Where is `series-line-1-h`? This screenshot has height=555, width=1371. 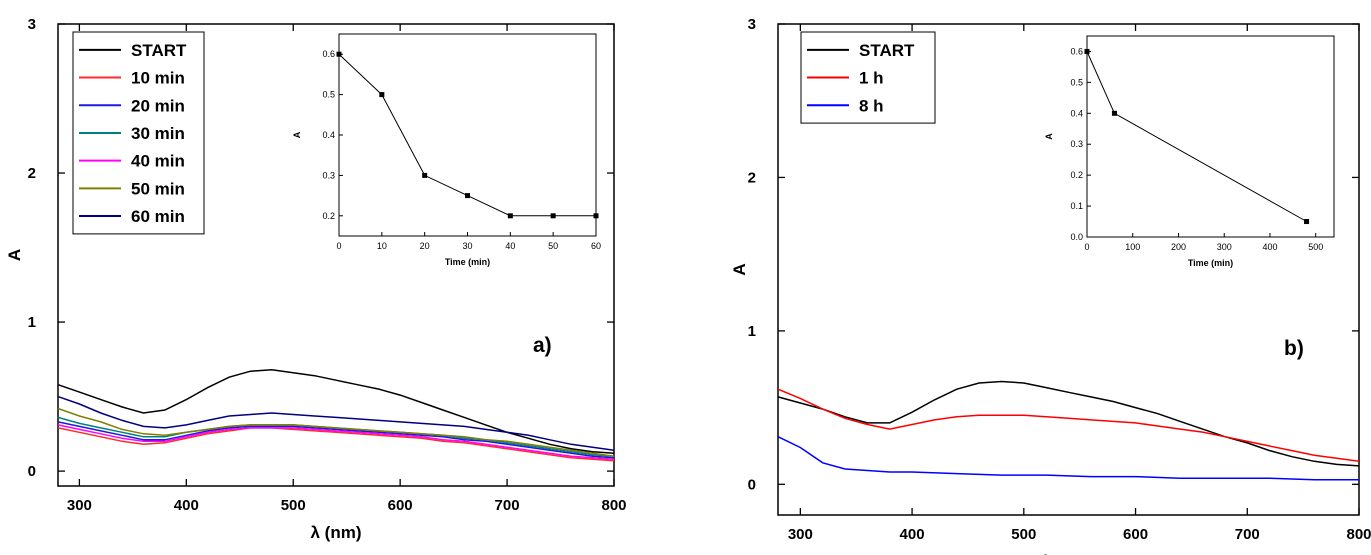
series-line-1-h is located at coordinates (1068, 425).